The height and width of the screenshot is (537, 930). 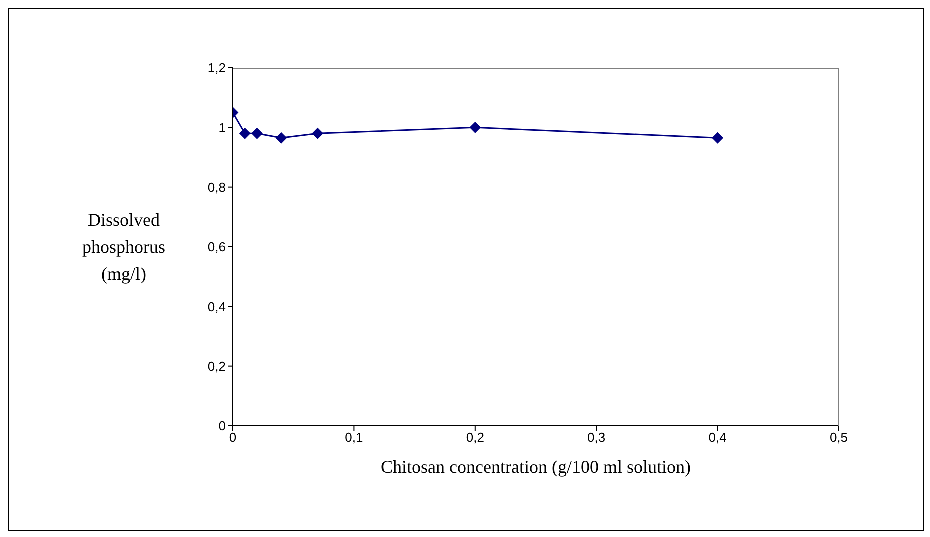 I want to click on y-tick-label: 0,8, so click(x=217, y=187).